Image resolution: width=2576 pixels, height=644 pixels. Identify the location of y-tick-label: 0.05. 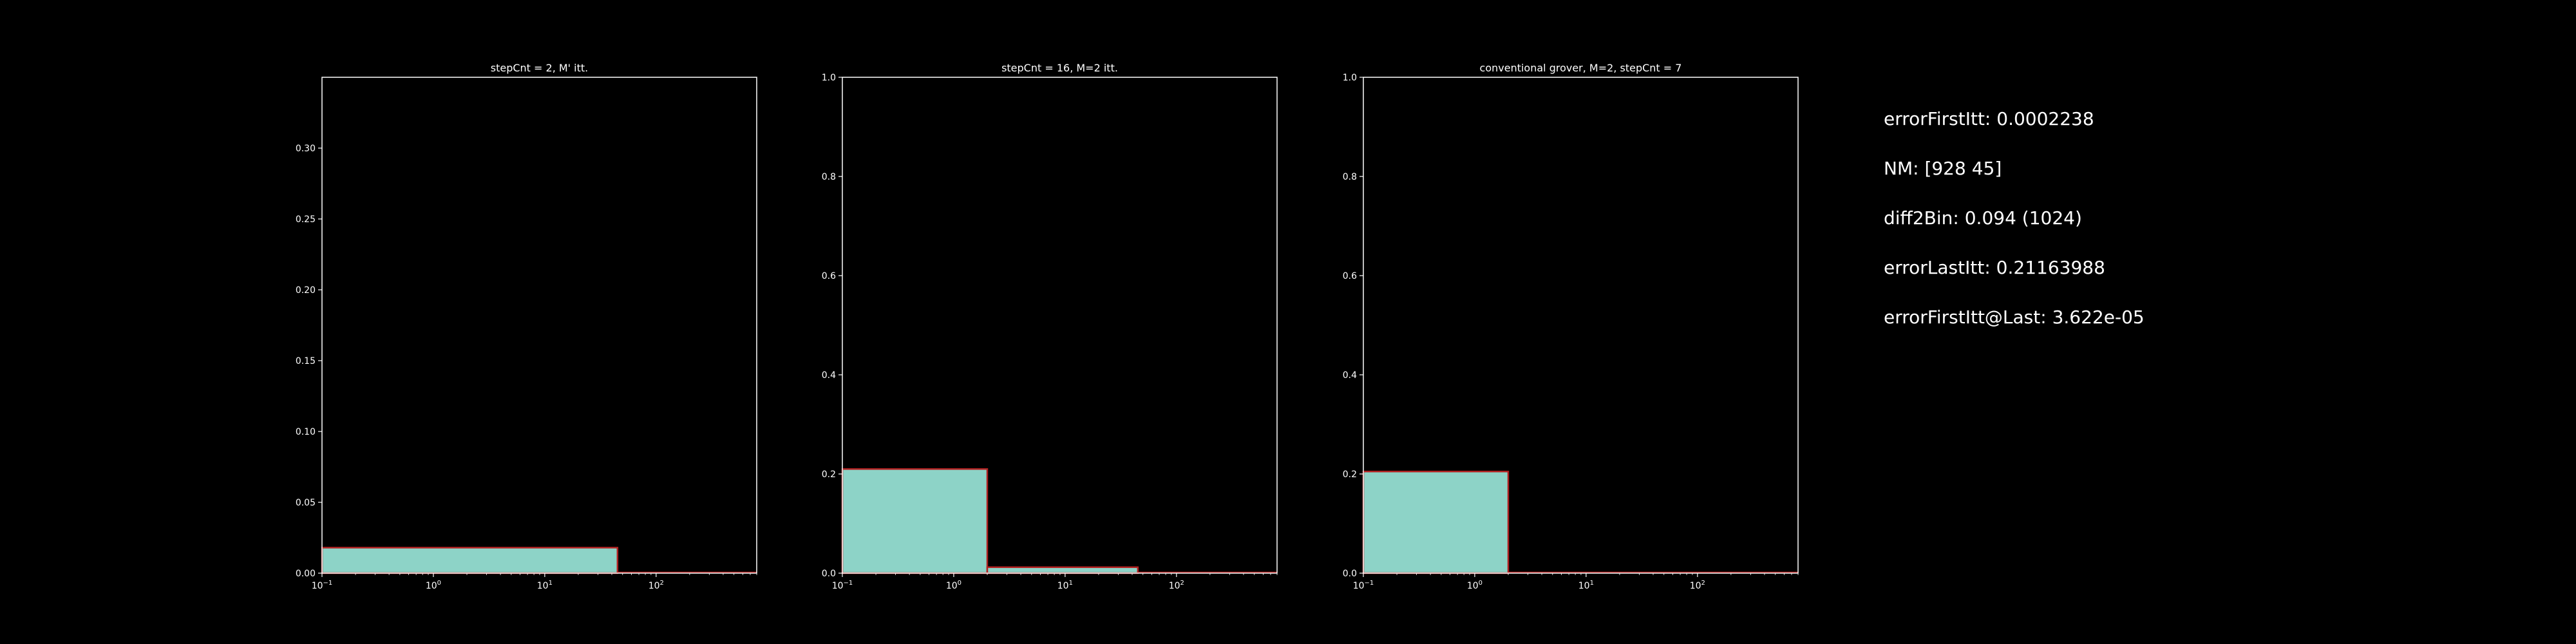
(306, 503).